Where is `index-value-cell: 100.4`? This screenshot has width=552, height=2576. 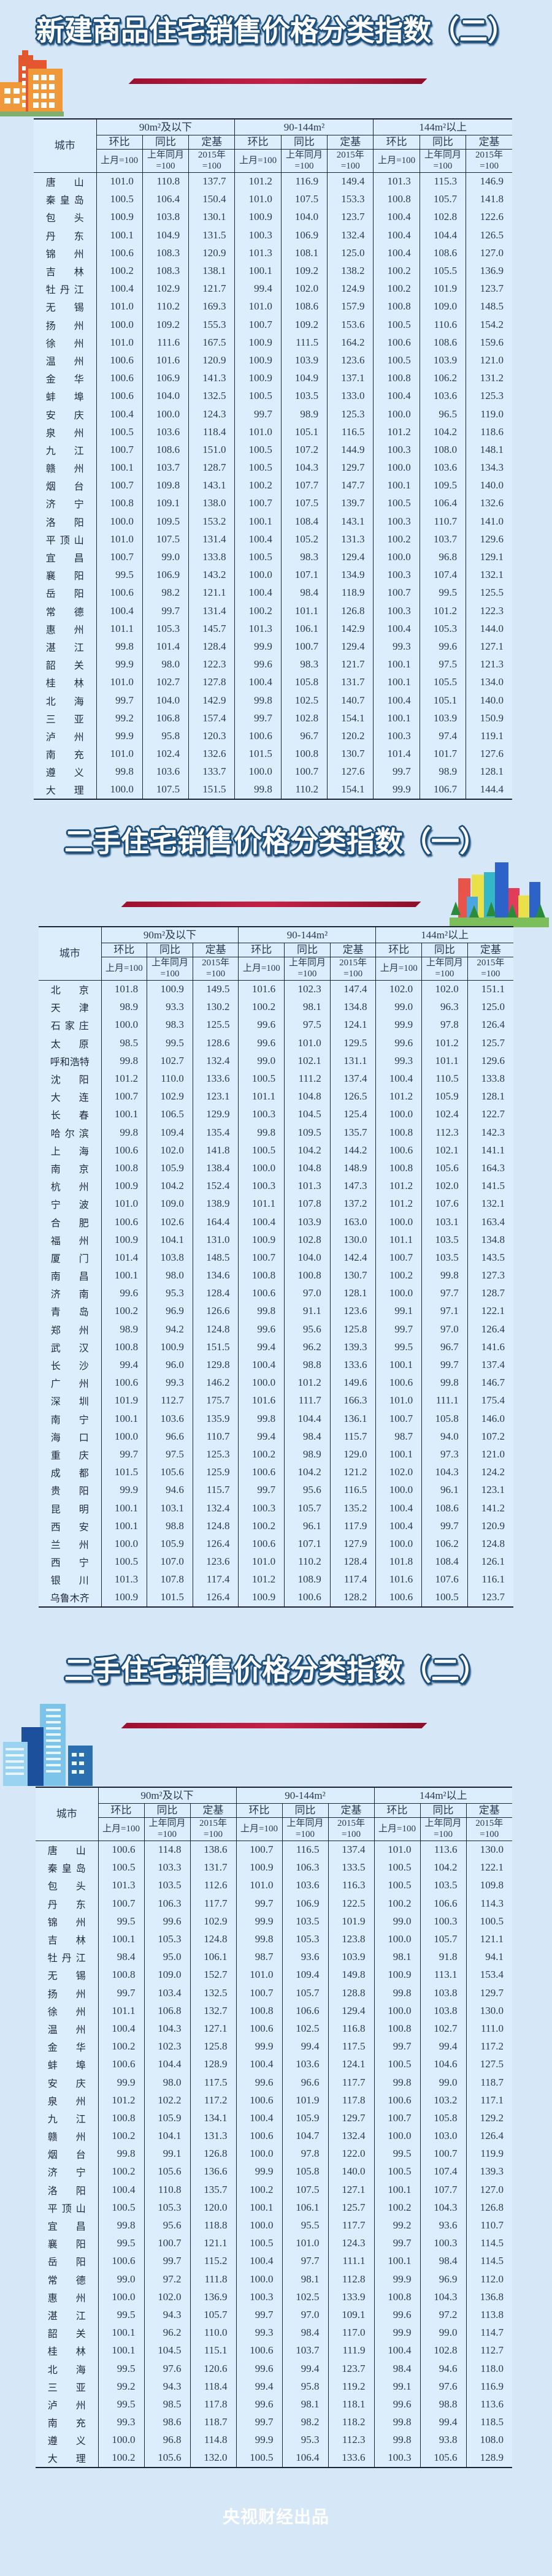
index-value-cell: 100.4 is located at coordinates (396, 217).